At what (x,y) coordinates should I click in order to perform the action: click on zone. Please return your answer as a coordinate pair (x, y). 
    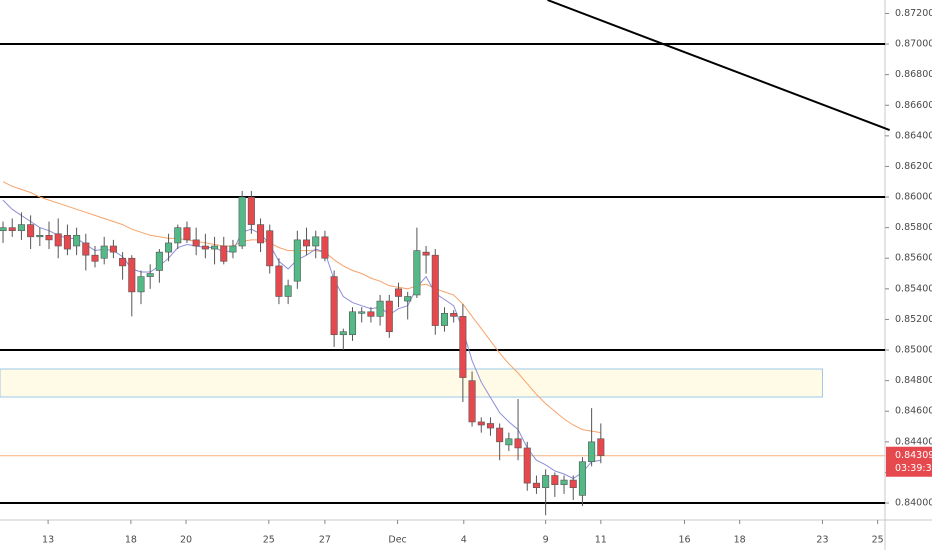
    Looking at the image, I should click on (411, 383).